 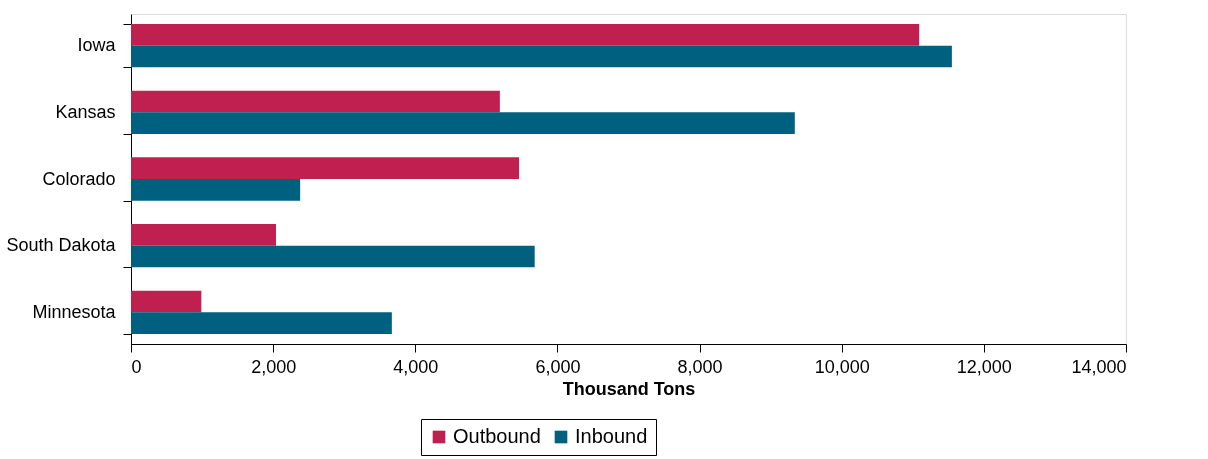 I want to click on x-tick-label: 14,000, so click(x=1099, y=366).